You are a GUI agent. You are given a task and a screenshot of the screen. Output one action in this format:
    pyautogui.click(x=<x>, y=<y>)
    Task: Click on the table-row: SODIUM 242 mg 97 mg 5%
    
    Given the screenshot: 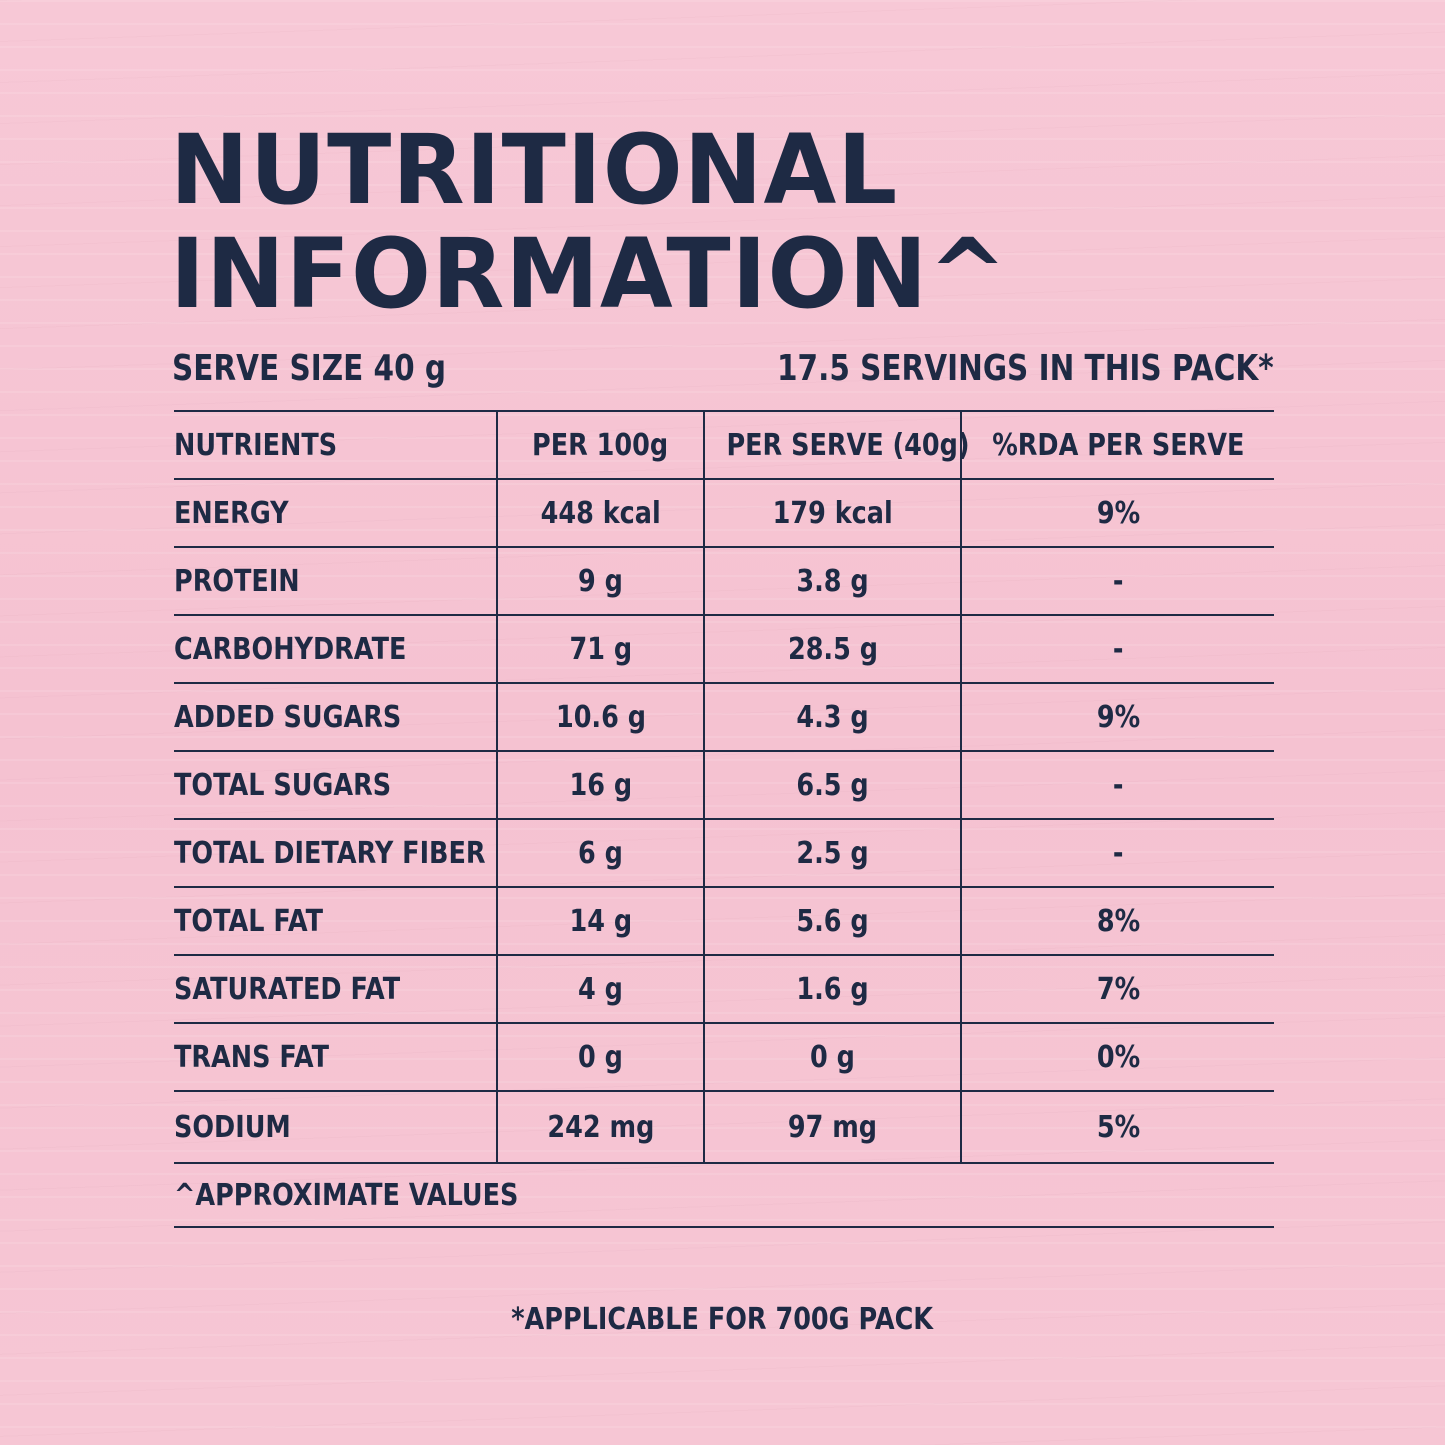 What is the action you would take?
    pyautogui.click(x=724, y=1127)
    